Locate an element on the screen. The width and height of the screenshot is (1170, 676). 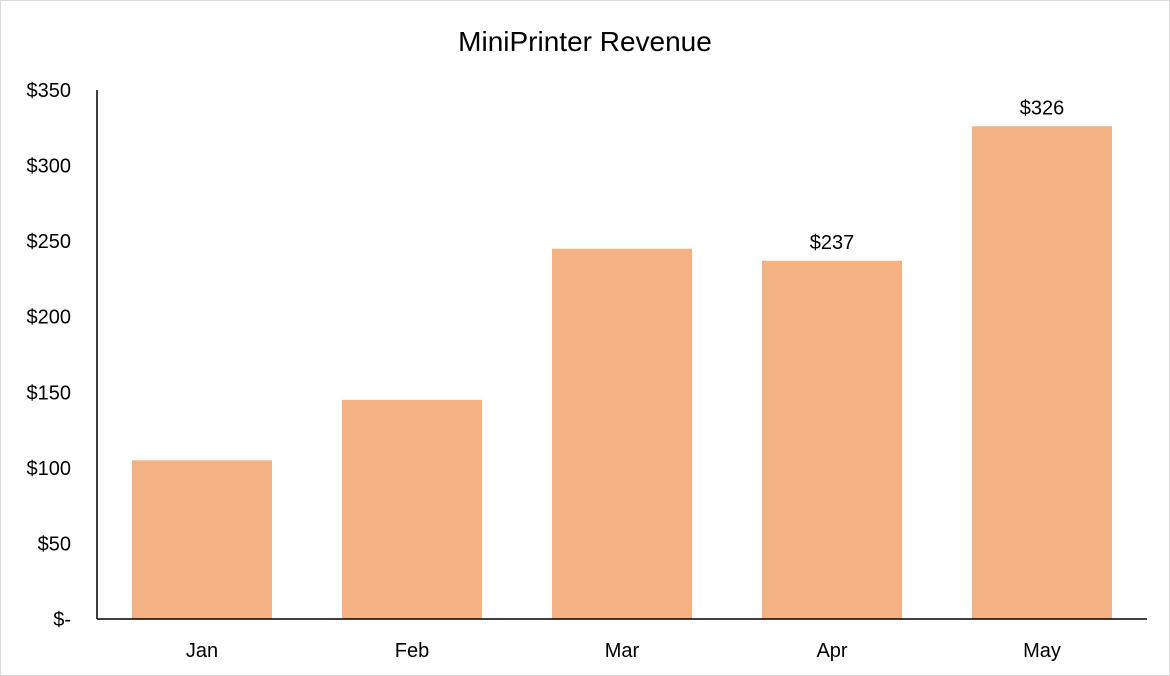
x-axis-ticks: Jan Feb Mar Apr May is located at coordinates (623, 651).